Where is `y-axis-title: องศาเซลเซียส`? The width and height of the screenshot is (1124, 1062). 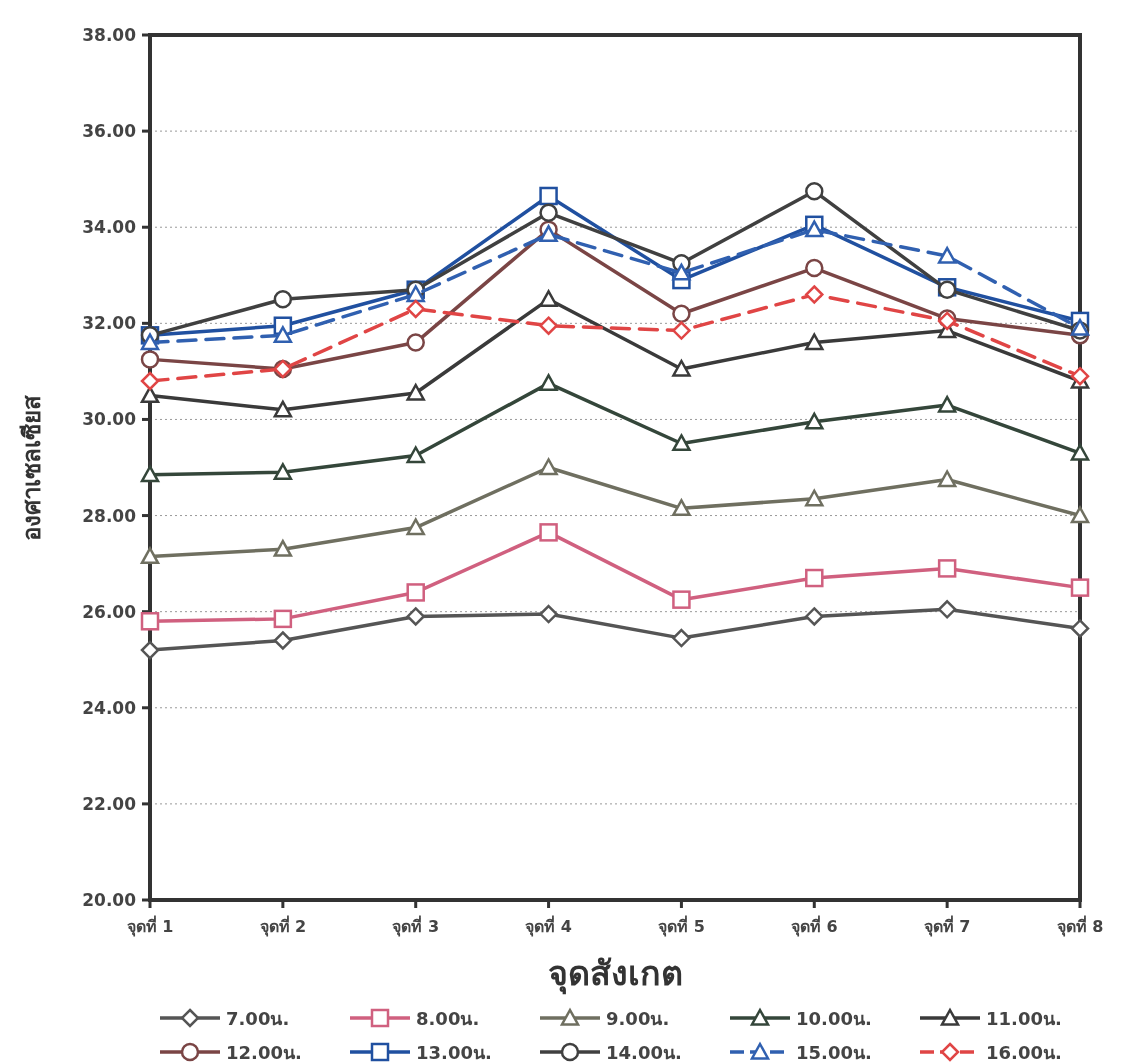
y-axis-title: องศาเซลเซียส is located at coordinates (32, 467).